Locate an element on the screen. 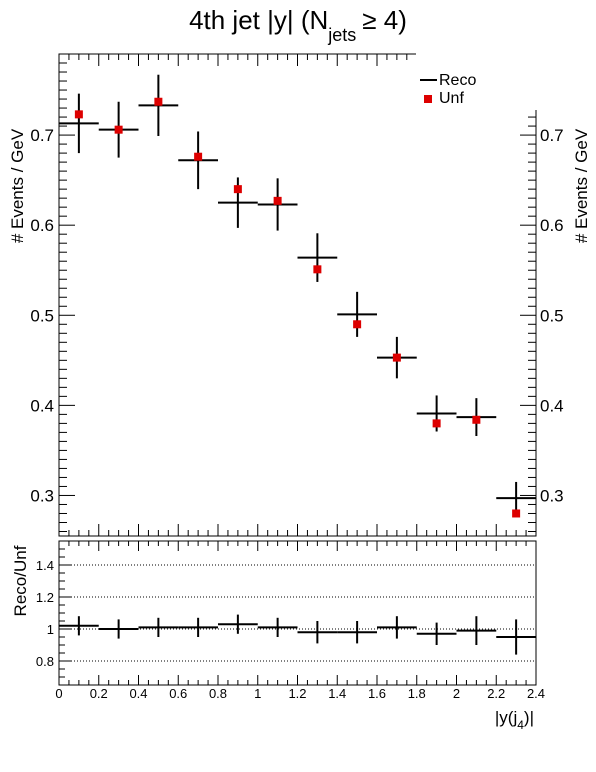 This screenshot has width=596, height=772. xlabel-tail: )| is located at coordinates (529, 717).